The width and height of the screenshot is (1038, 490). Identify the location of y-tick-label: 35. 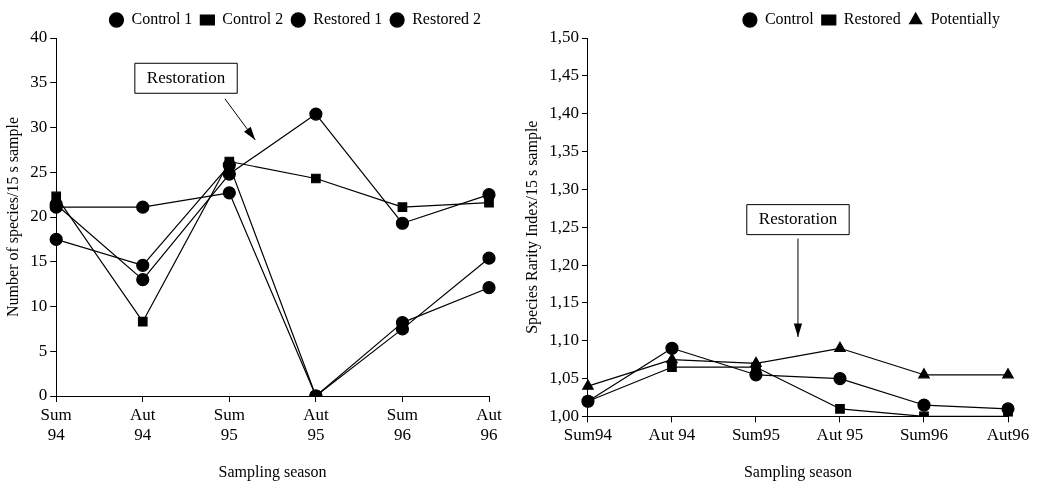
(39, 82).